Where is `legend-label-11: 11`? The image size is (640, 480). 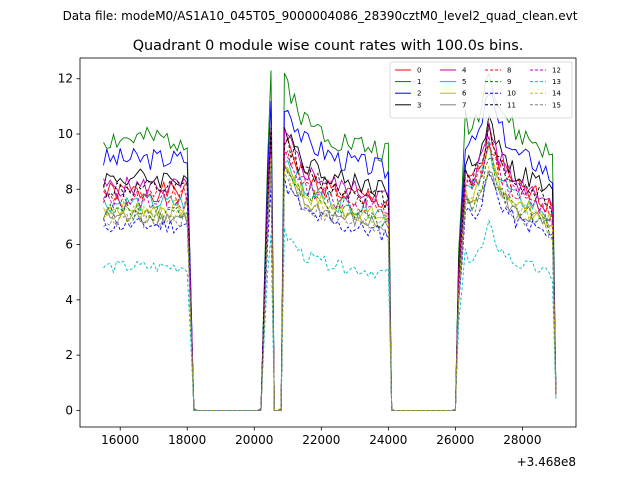
legend-label-11: 11 is located at coordinates (511, 105).